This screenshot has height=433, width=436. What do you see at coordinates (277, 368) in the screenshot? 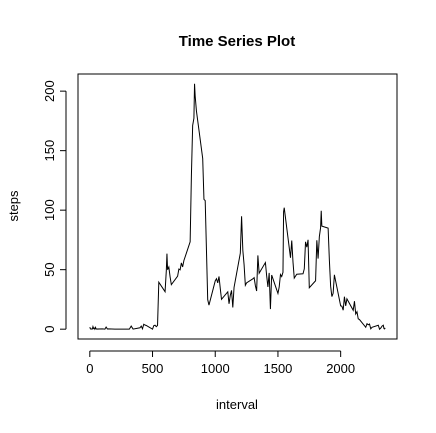
I see `x-tick-label: 1500` at bounding box center [277, 368].